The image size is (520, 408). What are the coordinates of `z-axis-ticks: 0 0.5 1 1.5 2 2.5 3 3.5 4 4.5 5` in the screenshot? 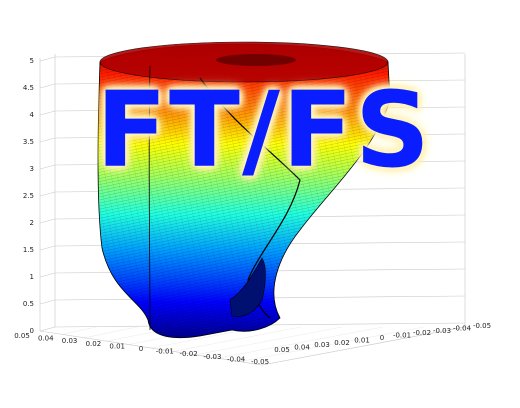 It's located at (29, 196).